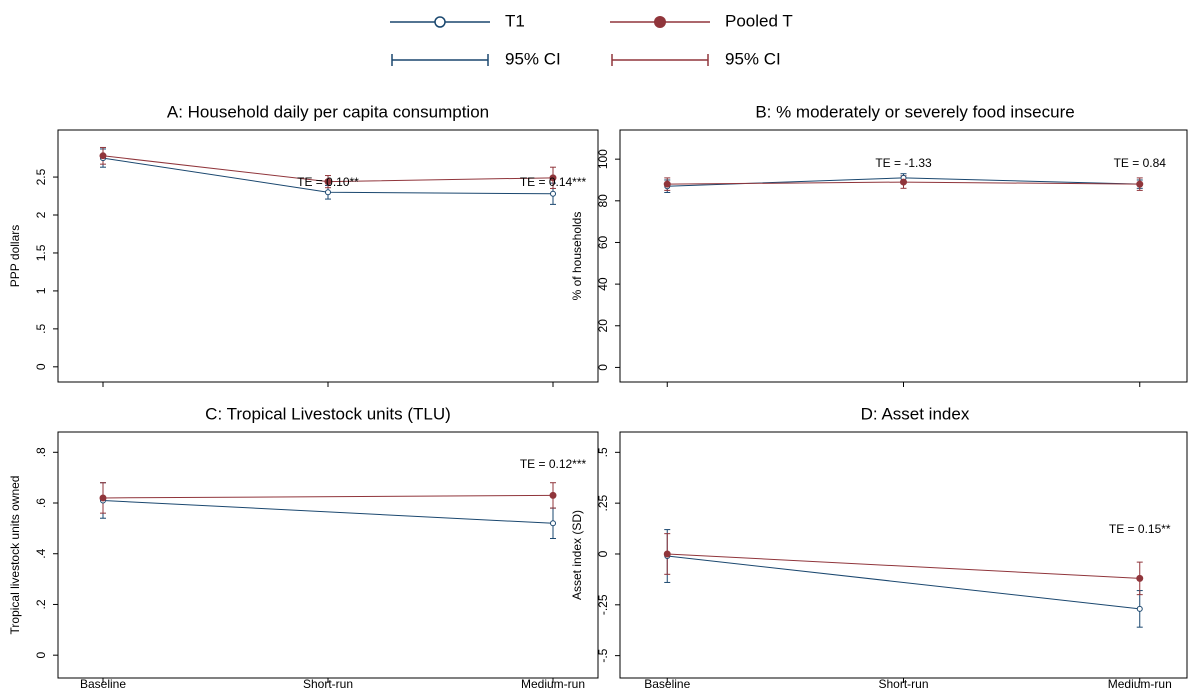 The image size is (1188, 690). What do you see at coordinates (915, 413) in the screenshot?
I see `panel-title: D: Asset index` at bounding box center [915, 413].